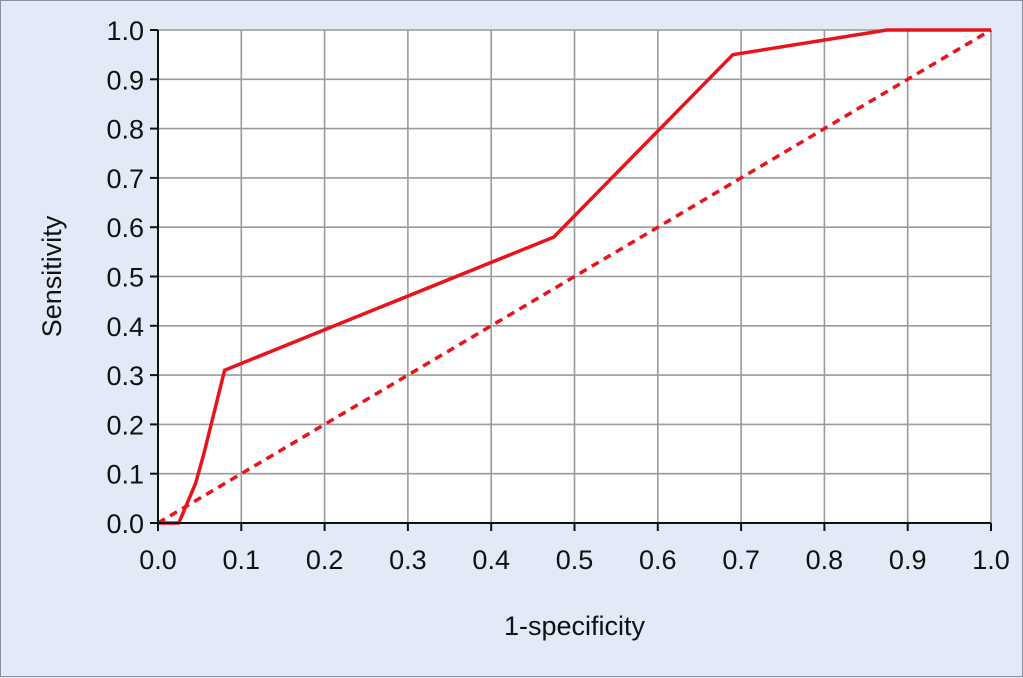  What do you see at coordinates (825, 560) in the screenshot?
I see `x-tick-label: 0.8` at bounding box center [825, 560].